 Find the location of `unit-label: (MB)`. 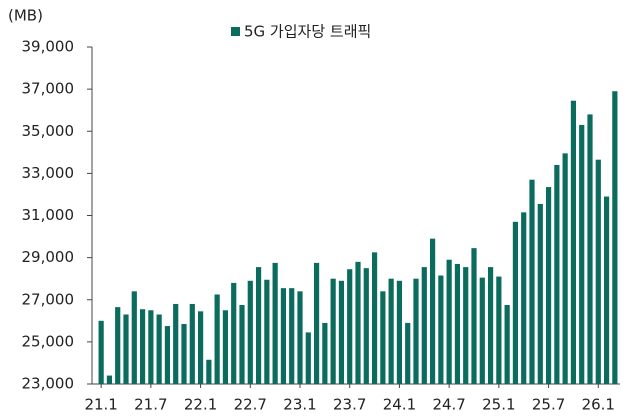

unit-label: (MB) is located at coordinates (25, 16).